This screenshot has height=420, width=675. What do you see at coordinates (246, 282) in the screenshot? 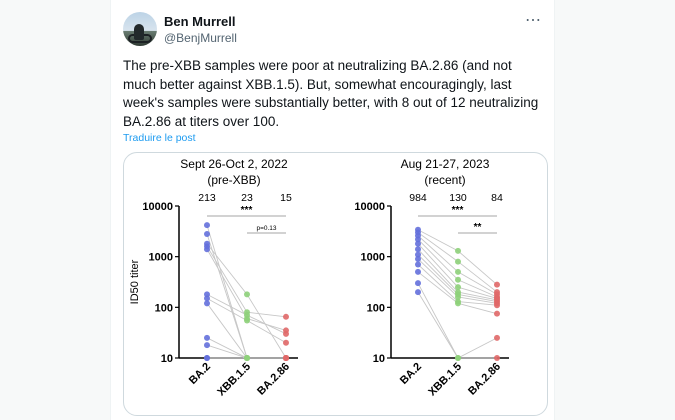
I see `paired-sample-line` at bounding box center [246, 282].